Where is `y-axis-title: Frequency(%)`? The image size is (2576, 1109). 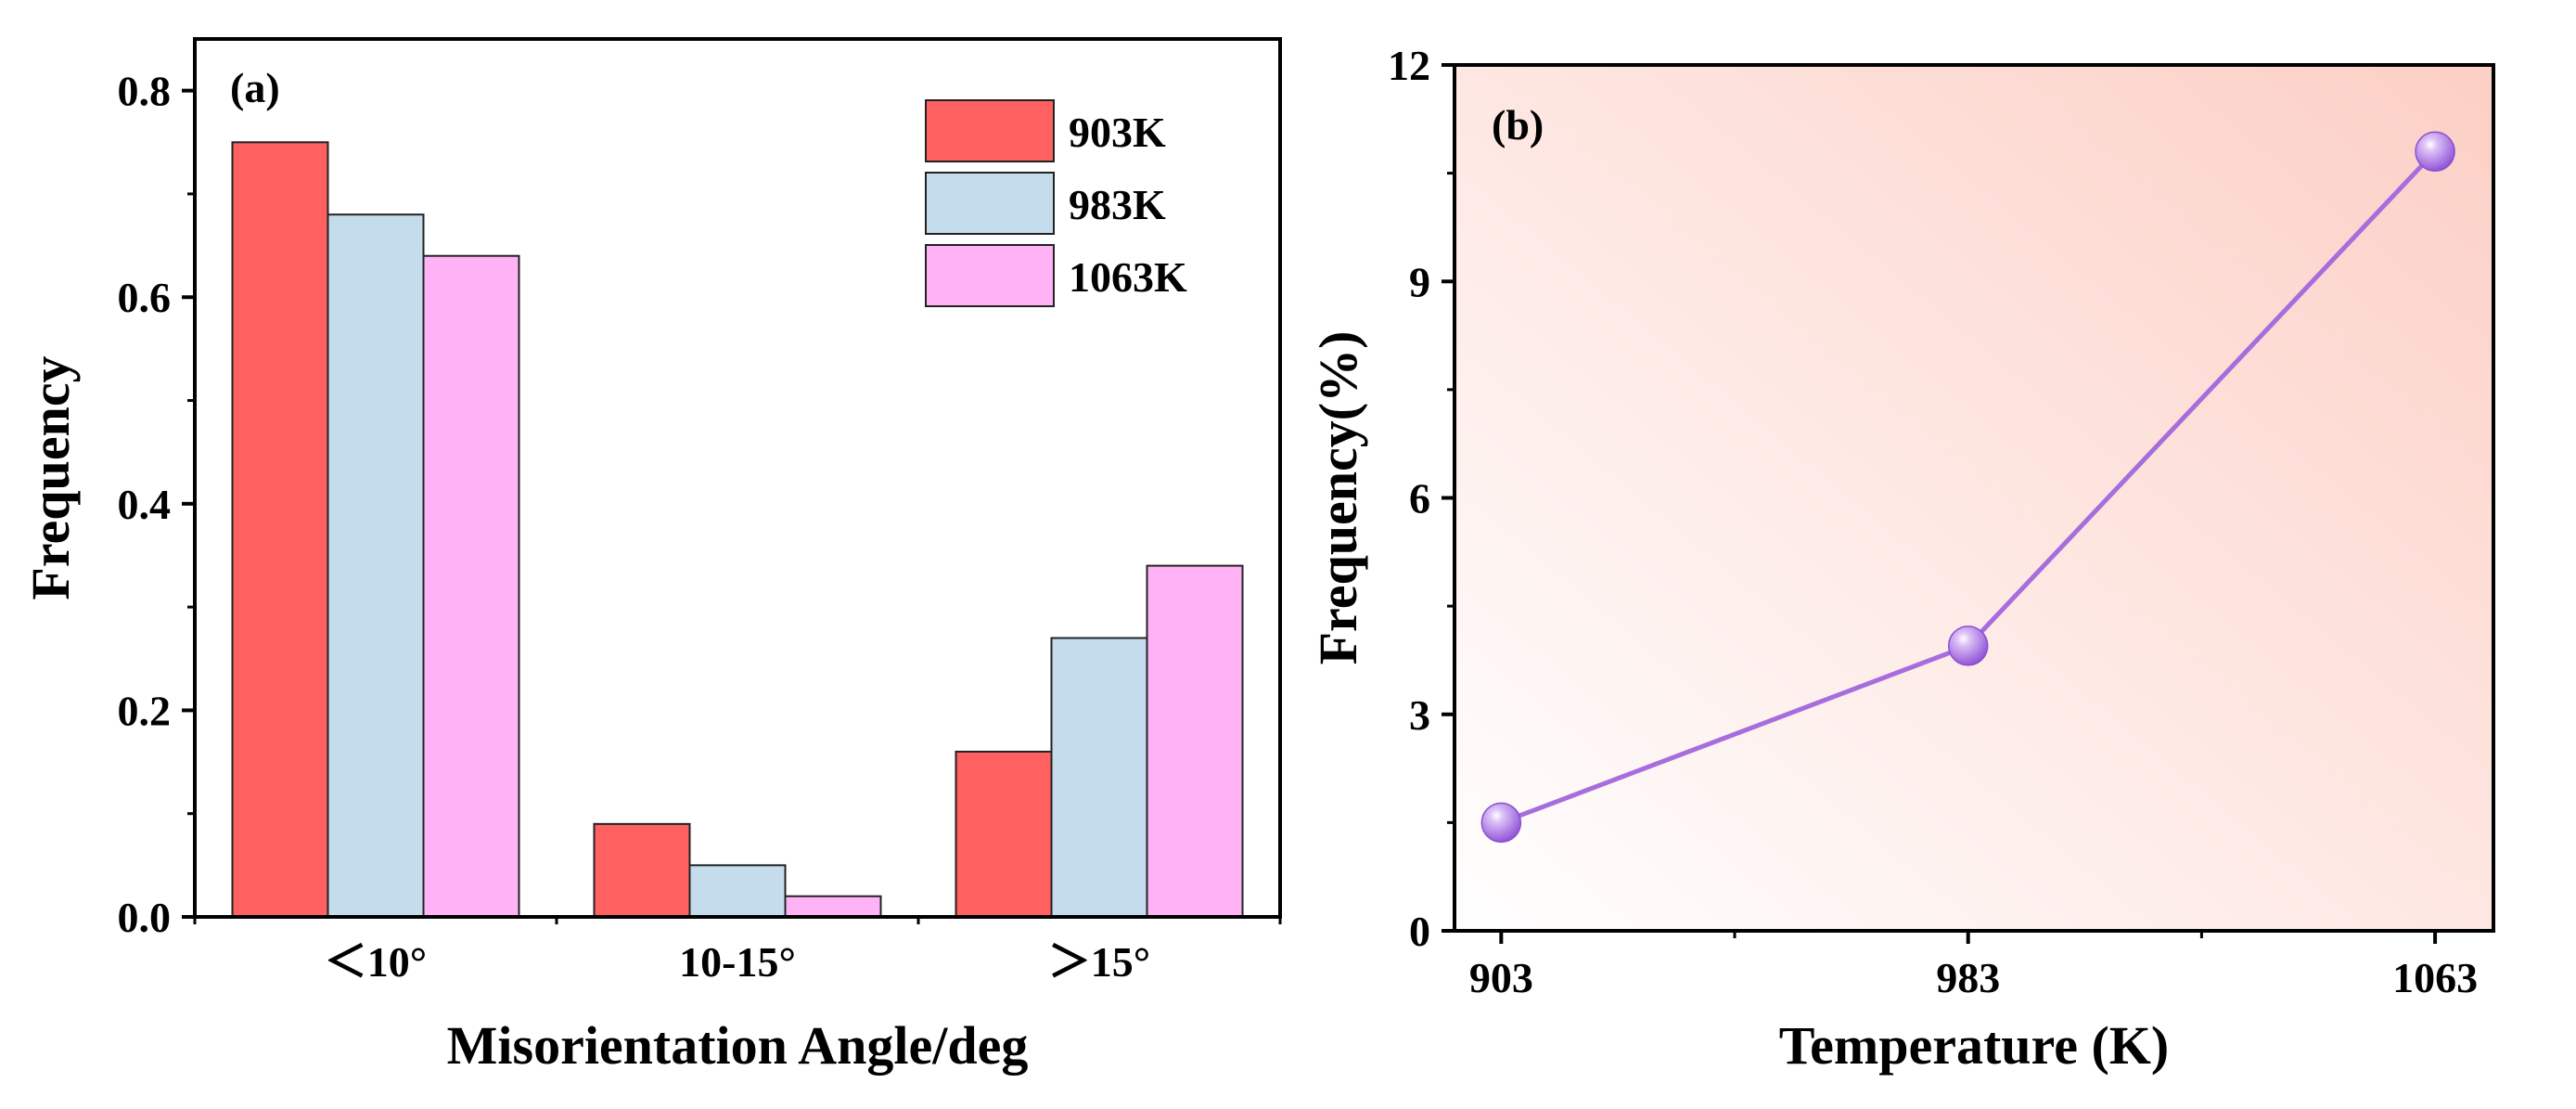
y-axis-title: Frequency(%) is located at coordinates (1338, 498).